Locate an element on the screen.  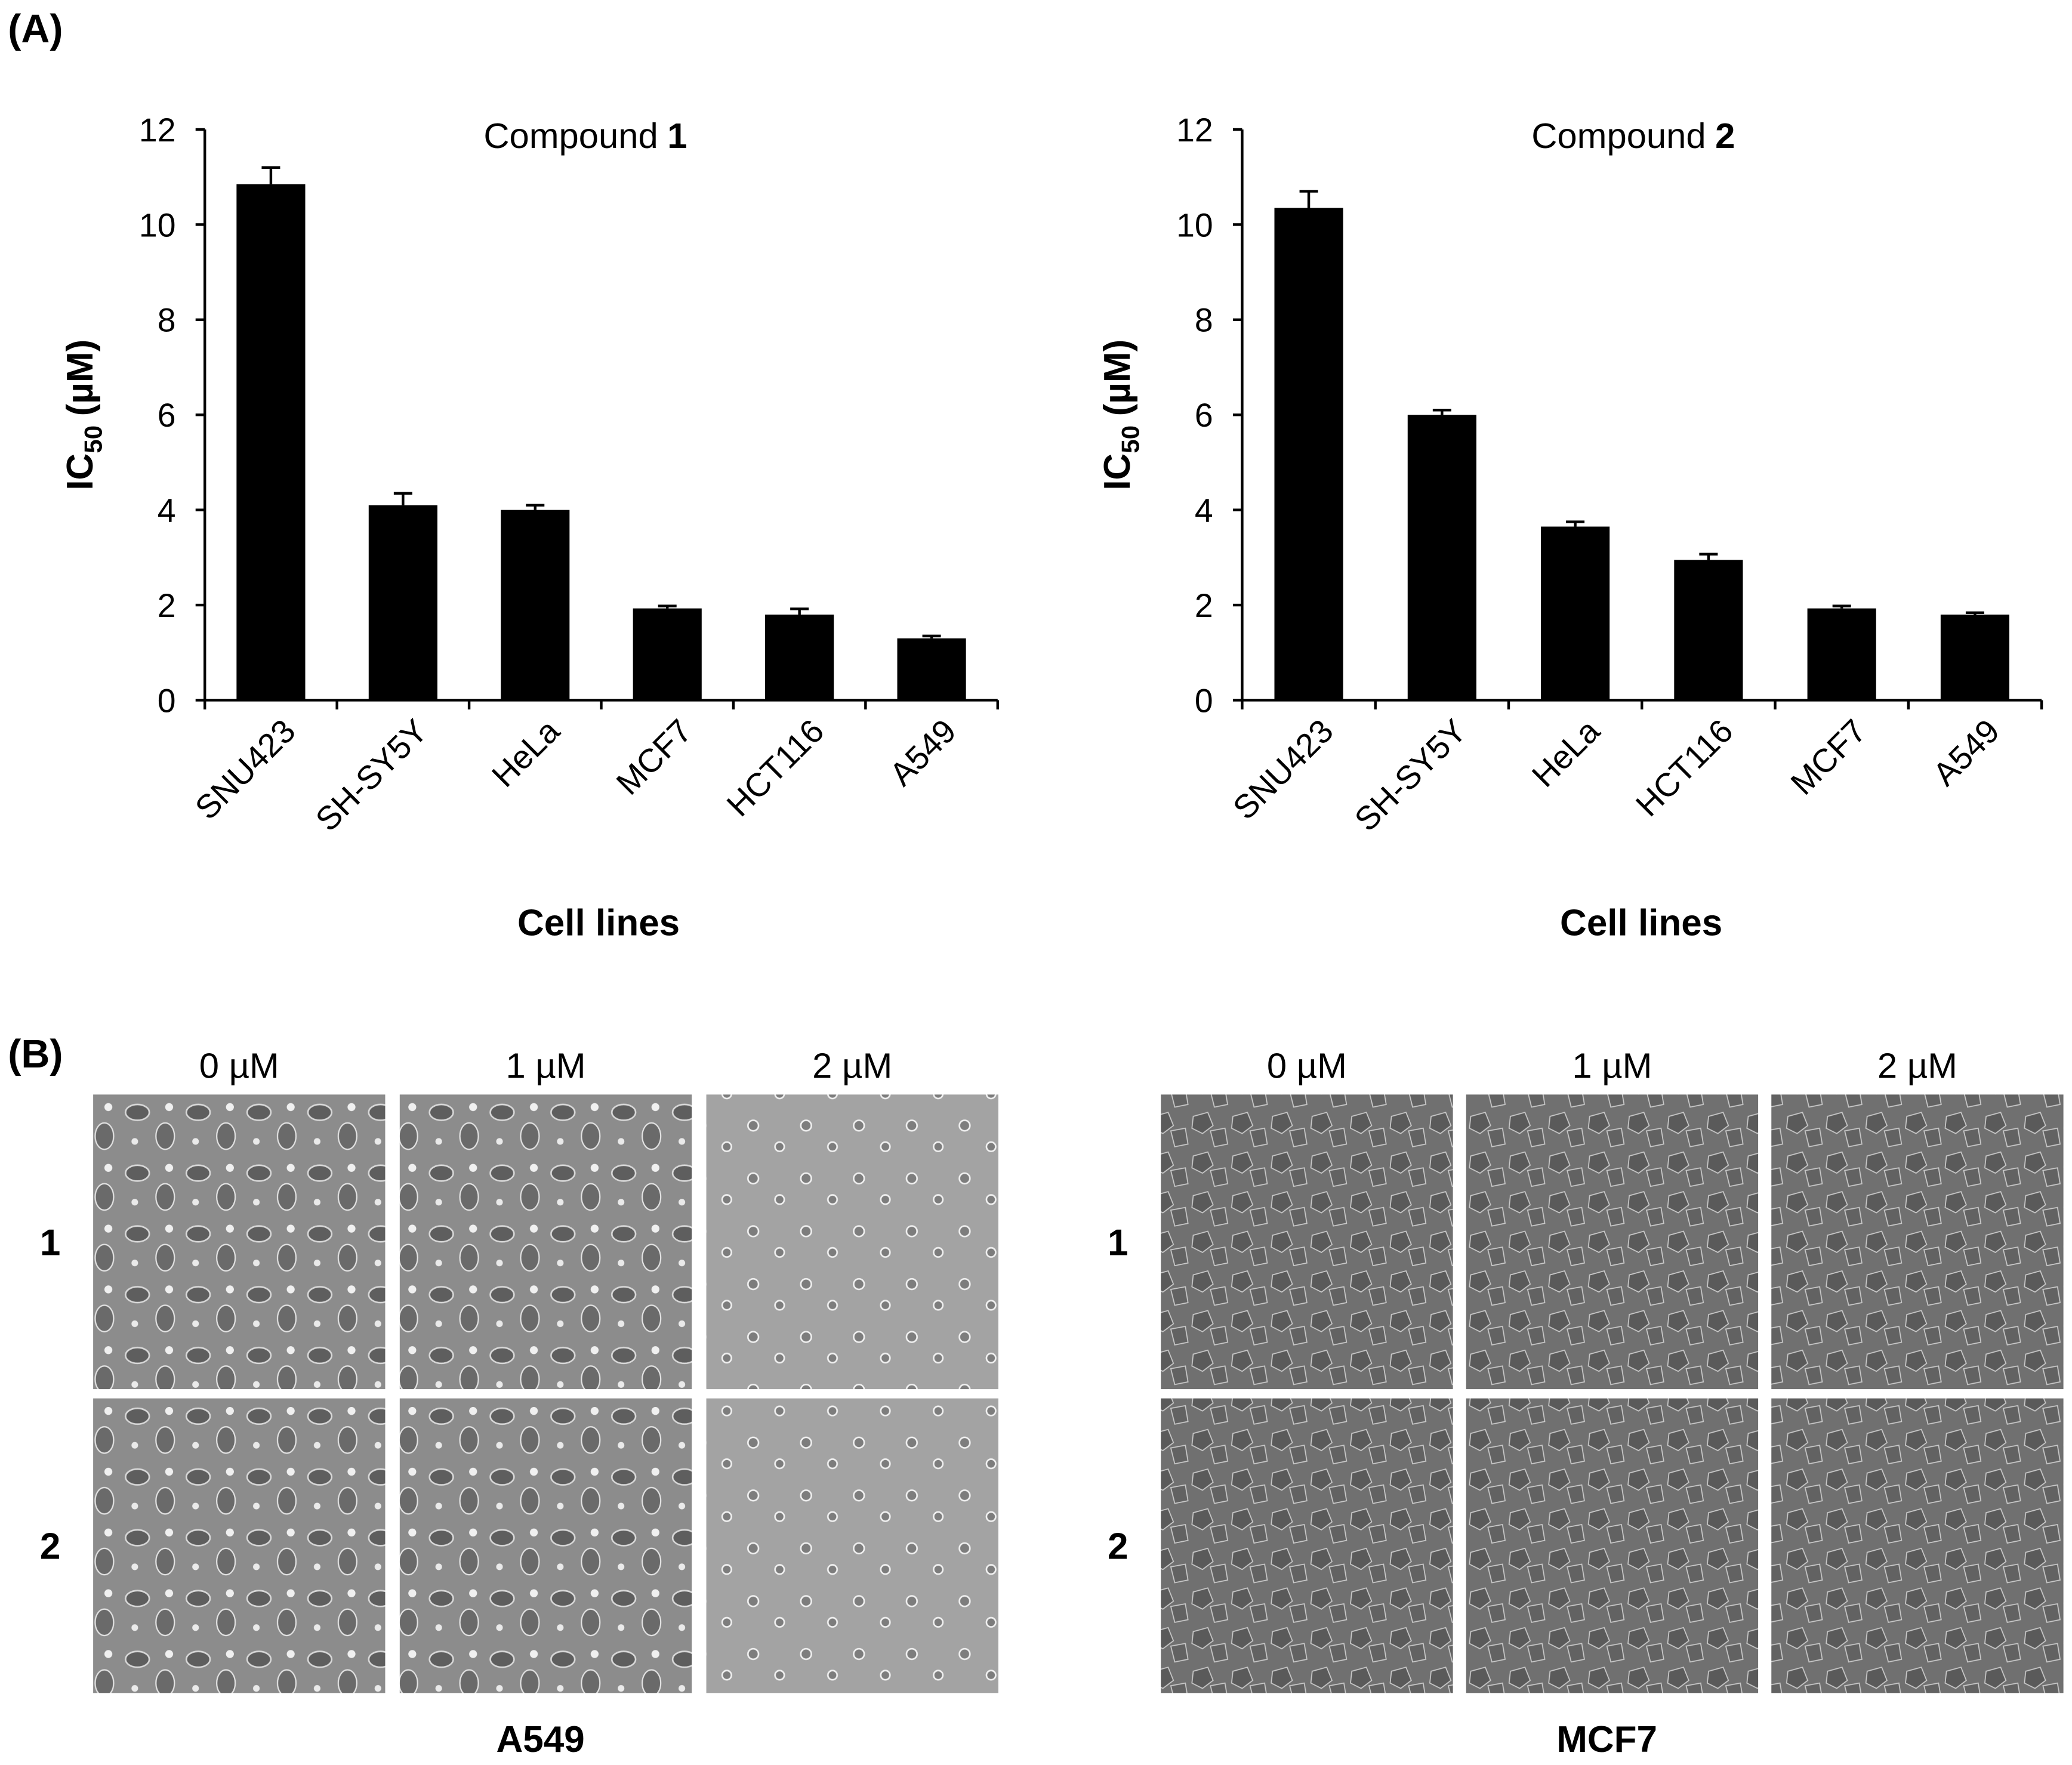
chart-title: Compound 1 is located at coordinates (585, 136).